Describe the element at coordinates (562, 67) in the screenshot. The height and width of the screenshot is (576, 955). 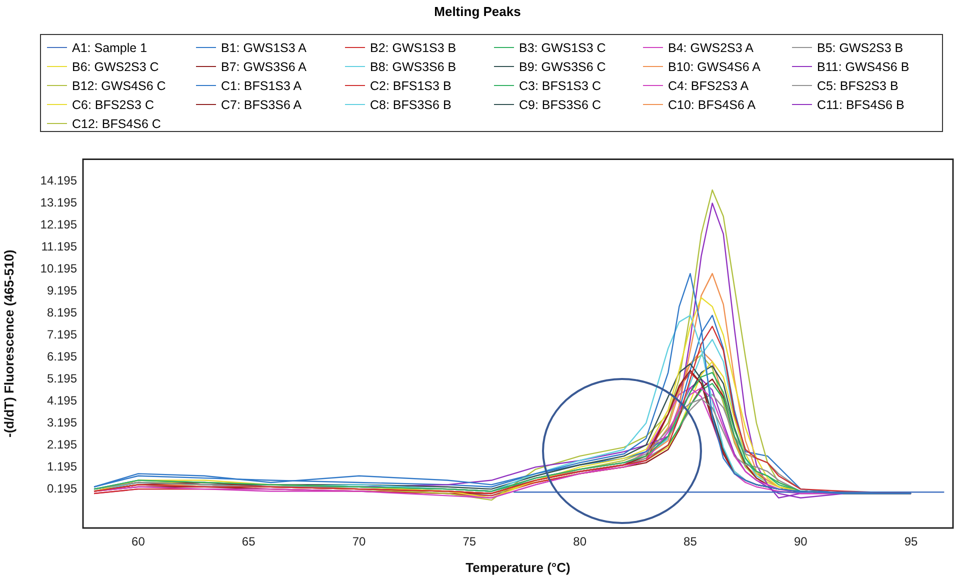
I see `legend-label: B9: GWS3S6 C` at that location.